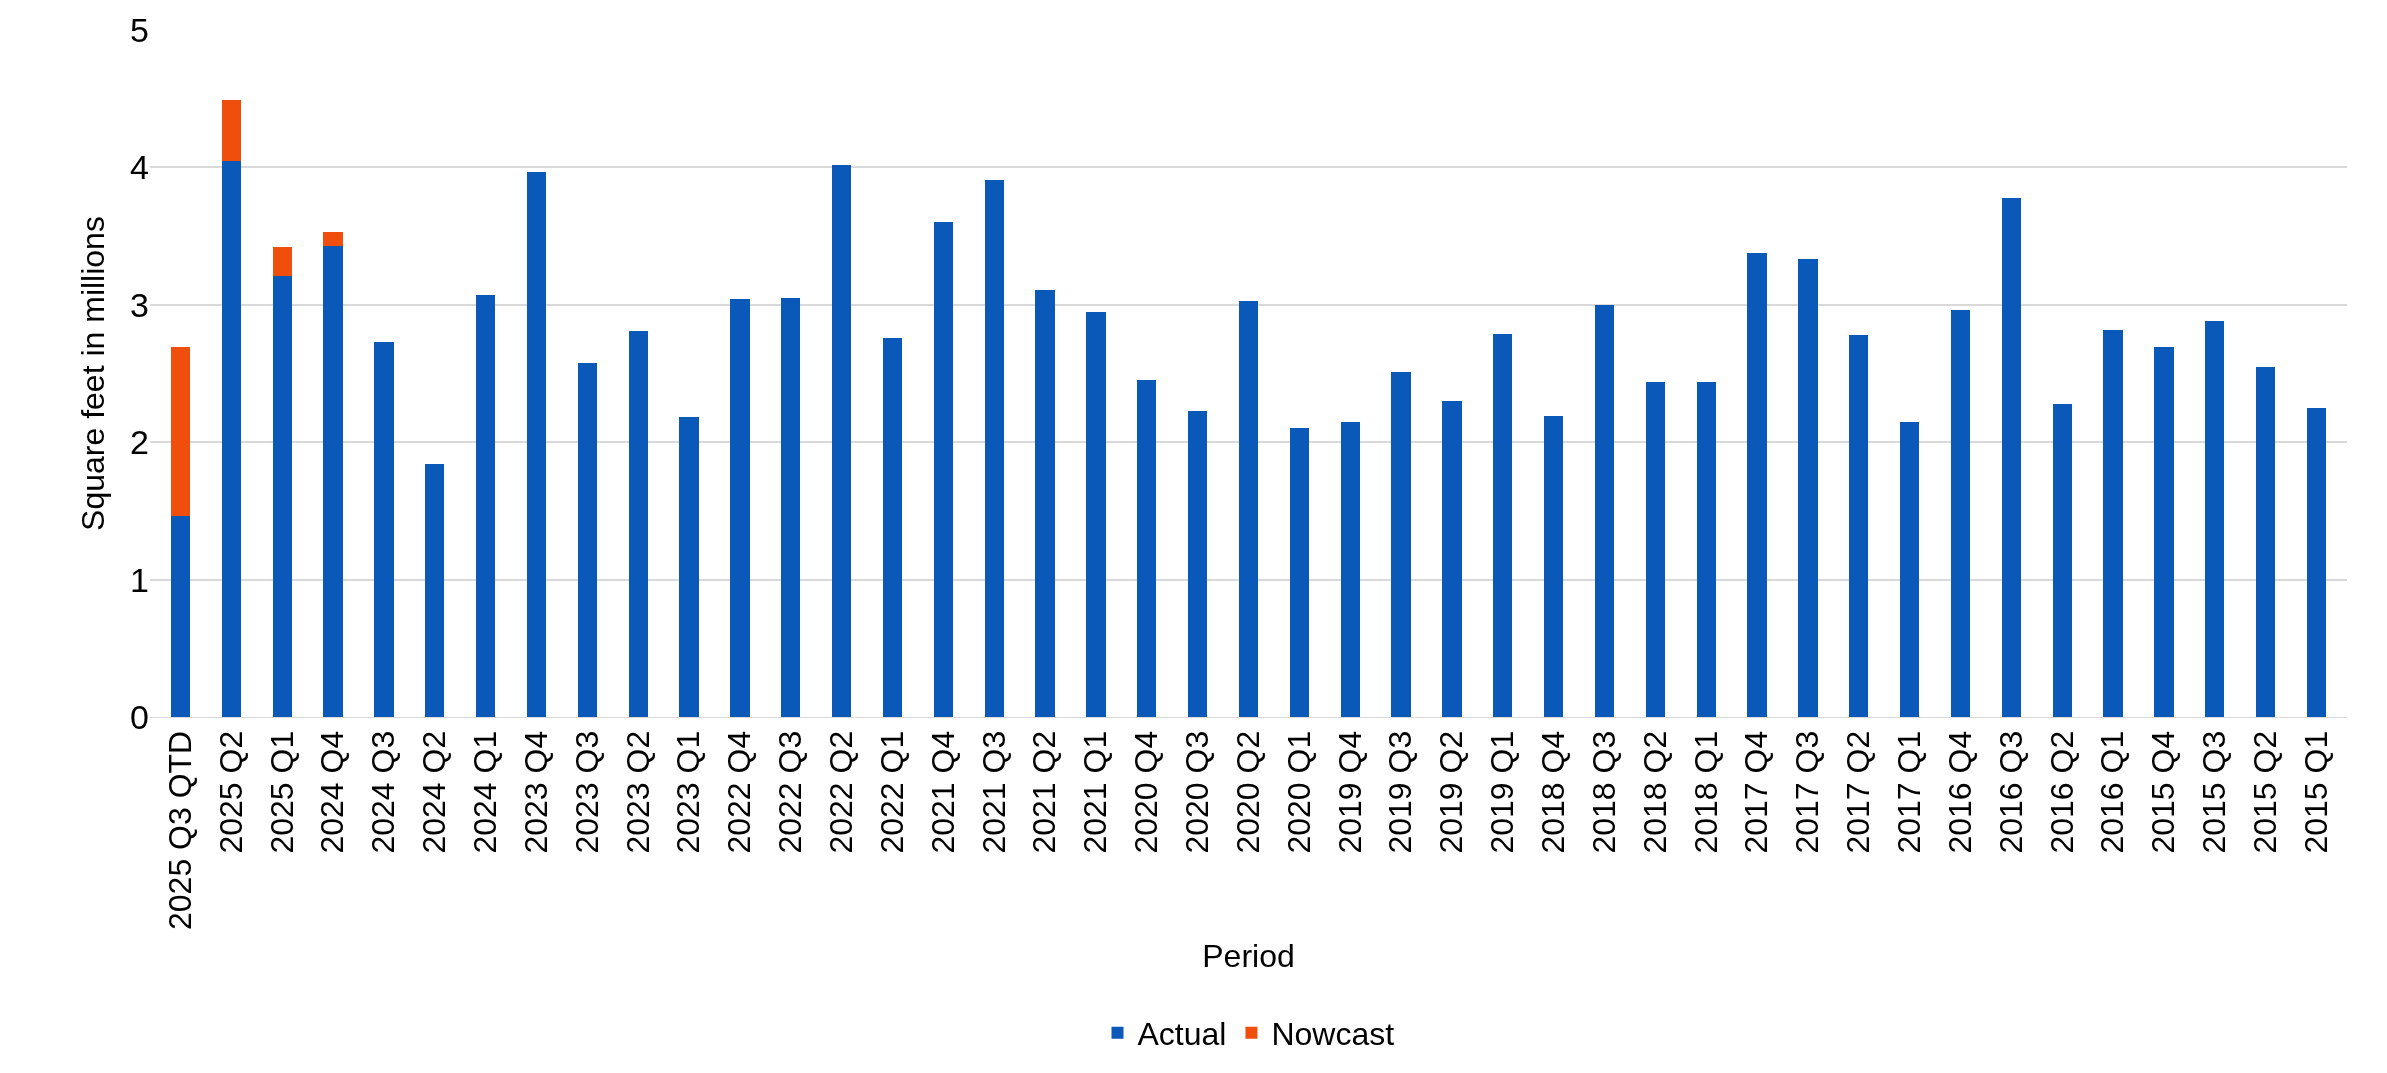 This screenshot has width=2387, height=1073. I want to click on x-tick-label: 2018 Q4, so click(1553, 792).